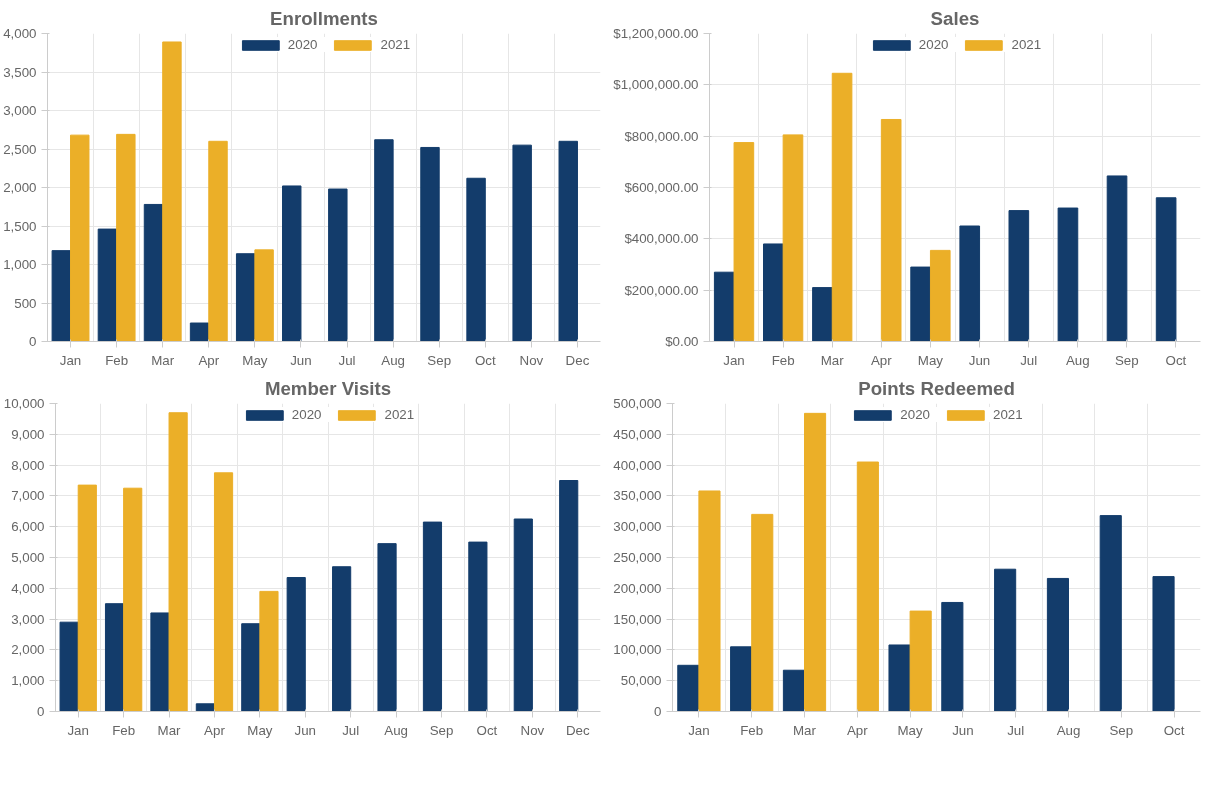  I want to click on y-tick-label: 2,000, so click(28, 650).